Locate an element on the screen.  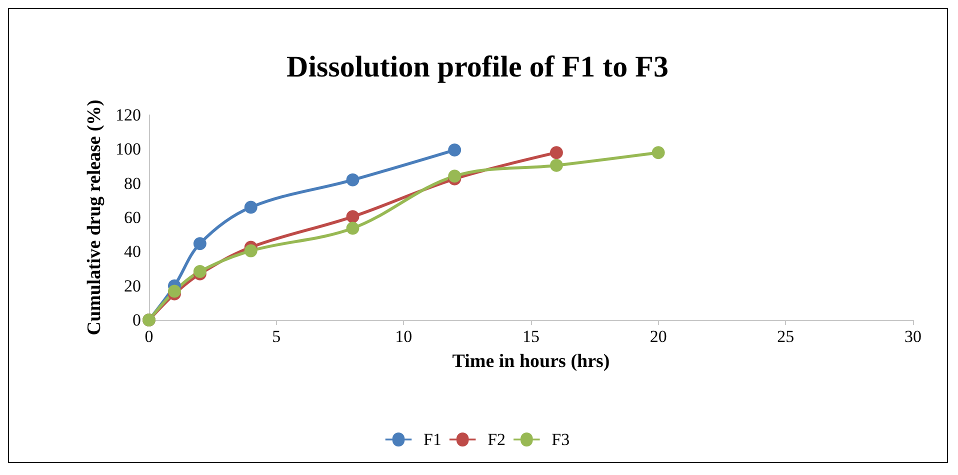
x-tick-label: 0 is located at coordinates (149, 336).